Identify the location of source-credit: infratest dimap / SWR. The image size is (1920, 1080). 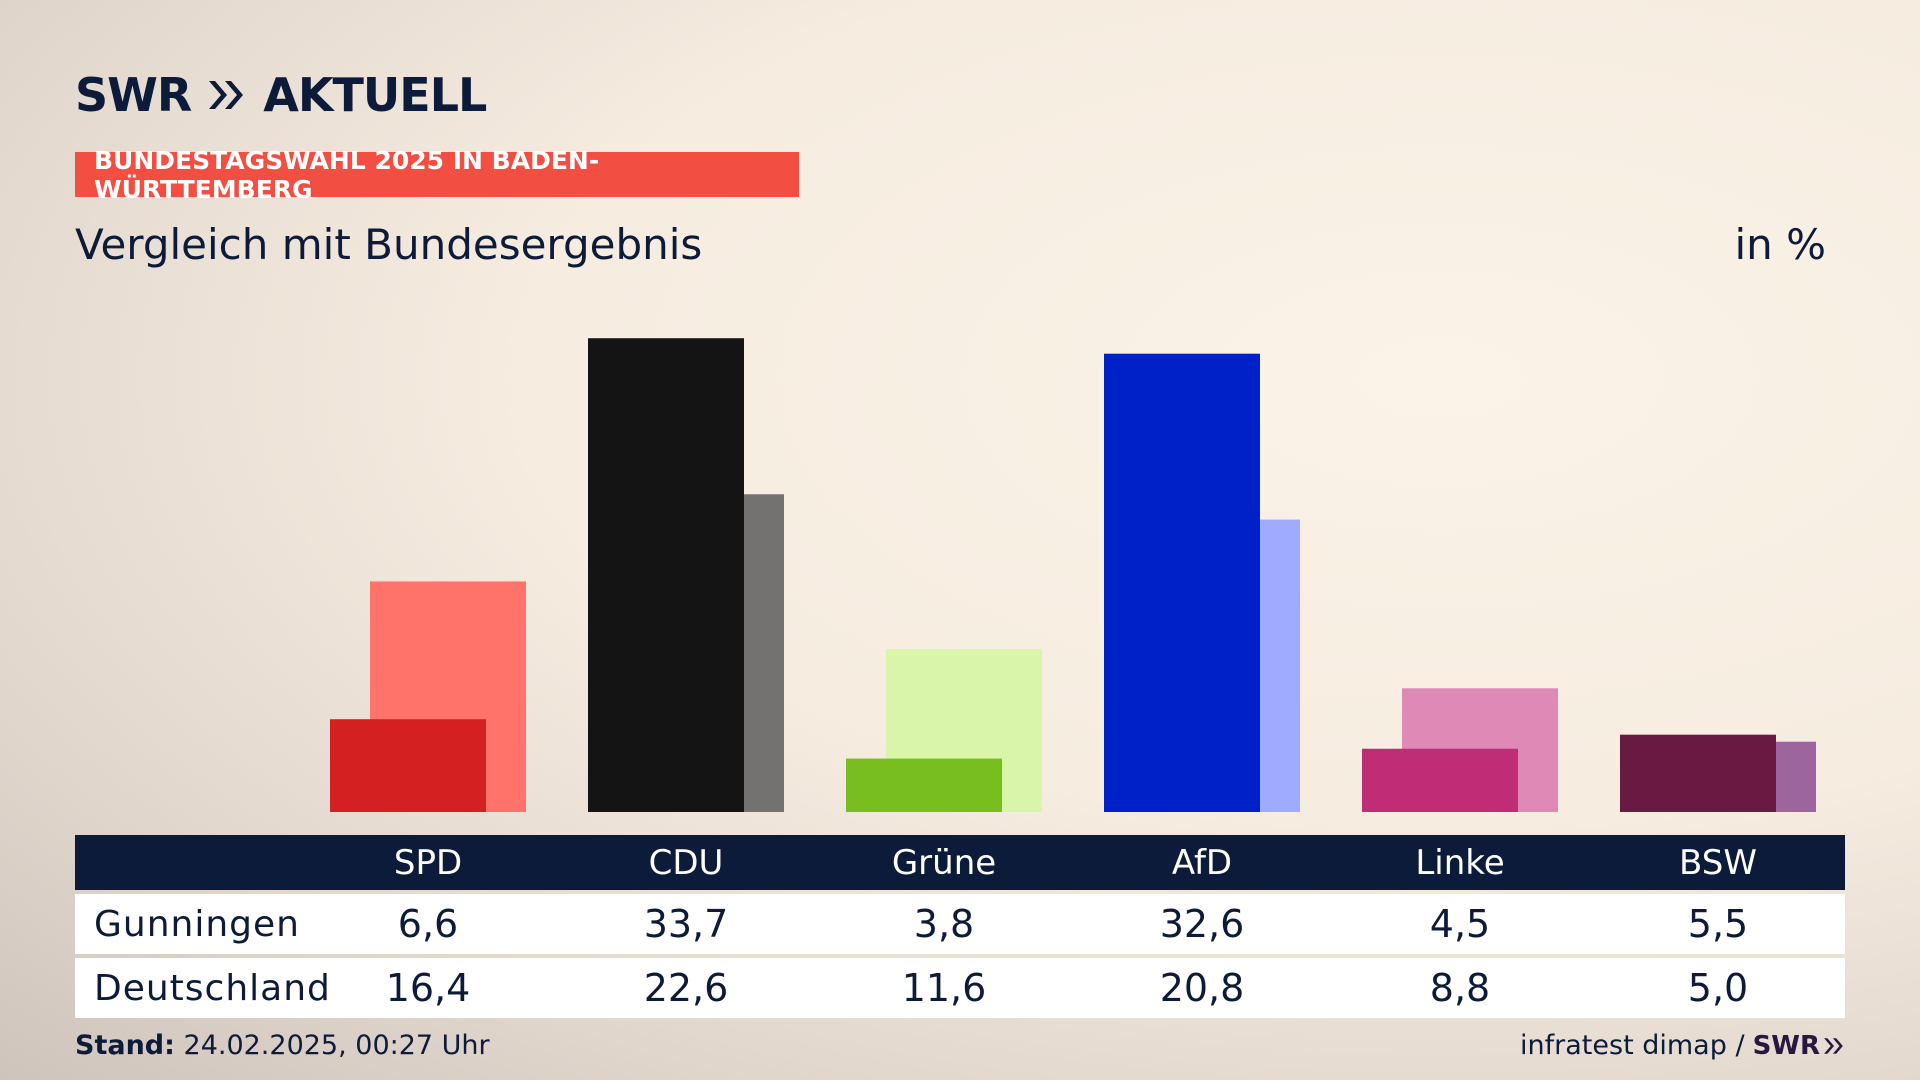
(1682, 1045).